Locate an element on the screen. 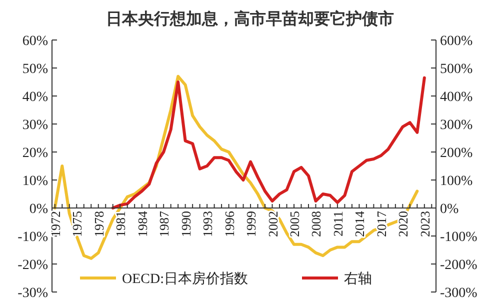 The image size is (500, 300). y2-tick-label: 500% is located at coordinates (456, 69).